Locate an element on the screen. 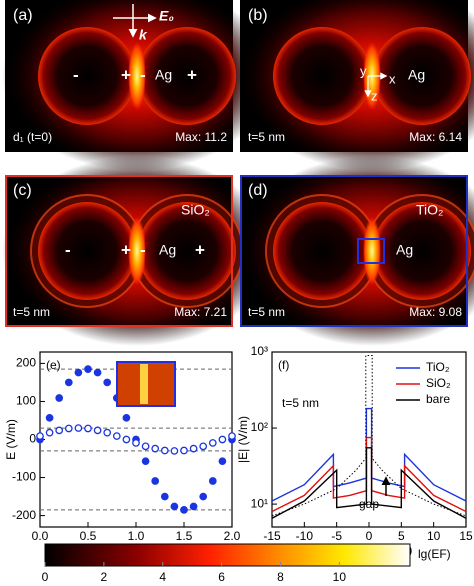 The height and width of the screenshot is (586, 474). colorbar-tick-label: 4 is located at coordinates (162, 577).